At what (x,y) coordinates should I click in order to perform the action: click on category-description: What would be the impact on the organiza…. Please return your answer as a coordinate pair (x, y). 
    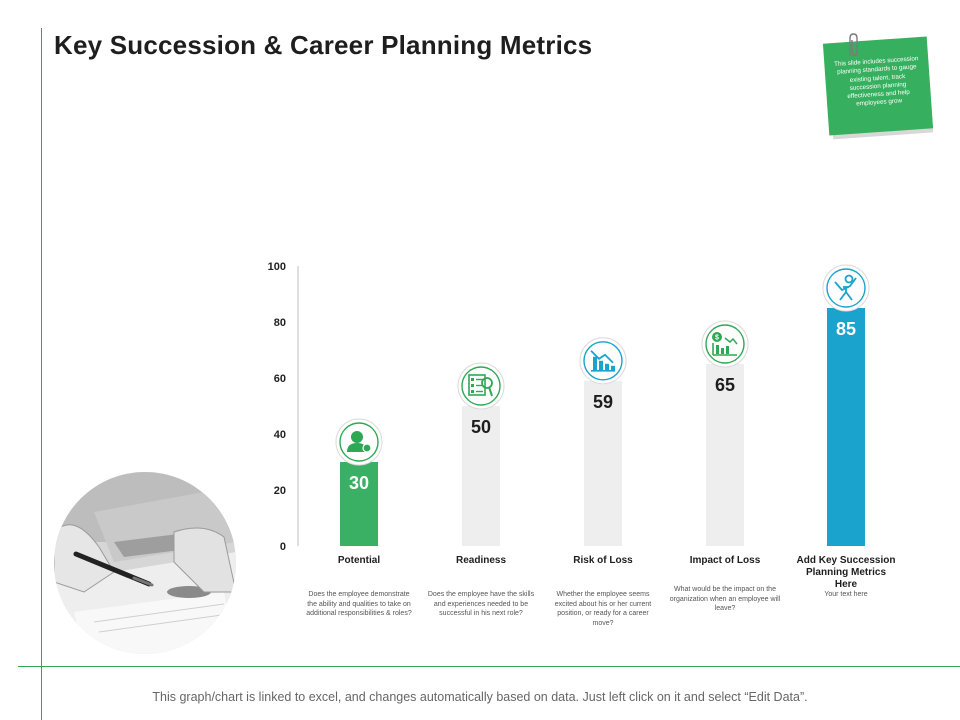
    Looking at the image, I should click on (725, 599).